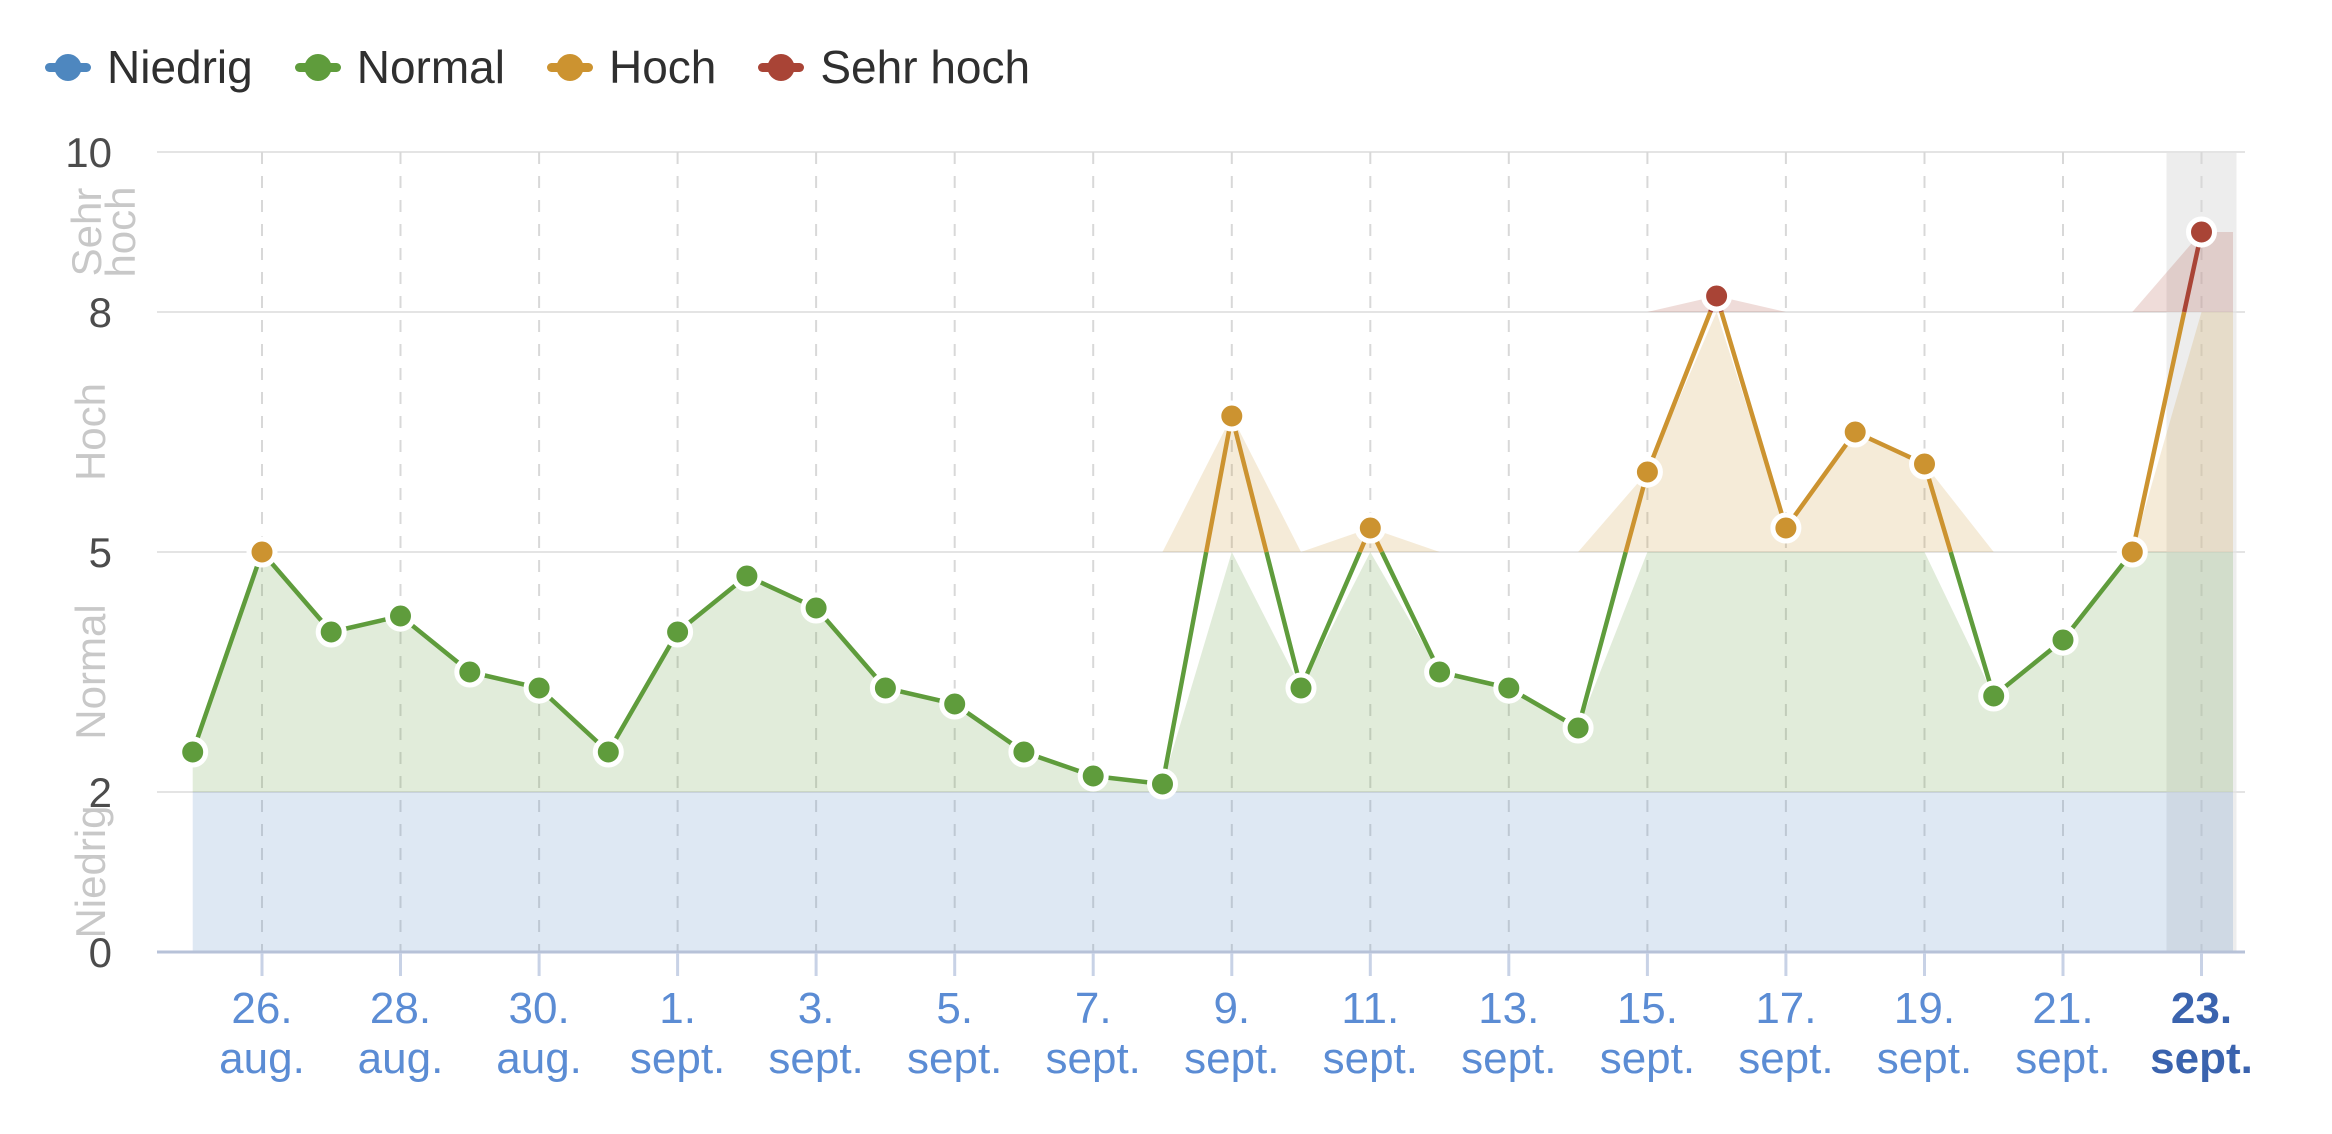 This screenshot has width=2332, height=1134. What do you see at coordinates (88, 152) in the screenshot?
I see `y-tick-label: 10` at bounding box center [88, 152].